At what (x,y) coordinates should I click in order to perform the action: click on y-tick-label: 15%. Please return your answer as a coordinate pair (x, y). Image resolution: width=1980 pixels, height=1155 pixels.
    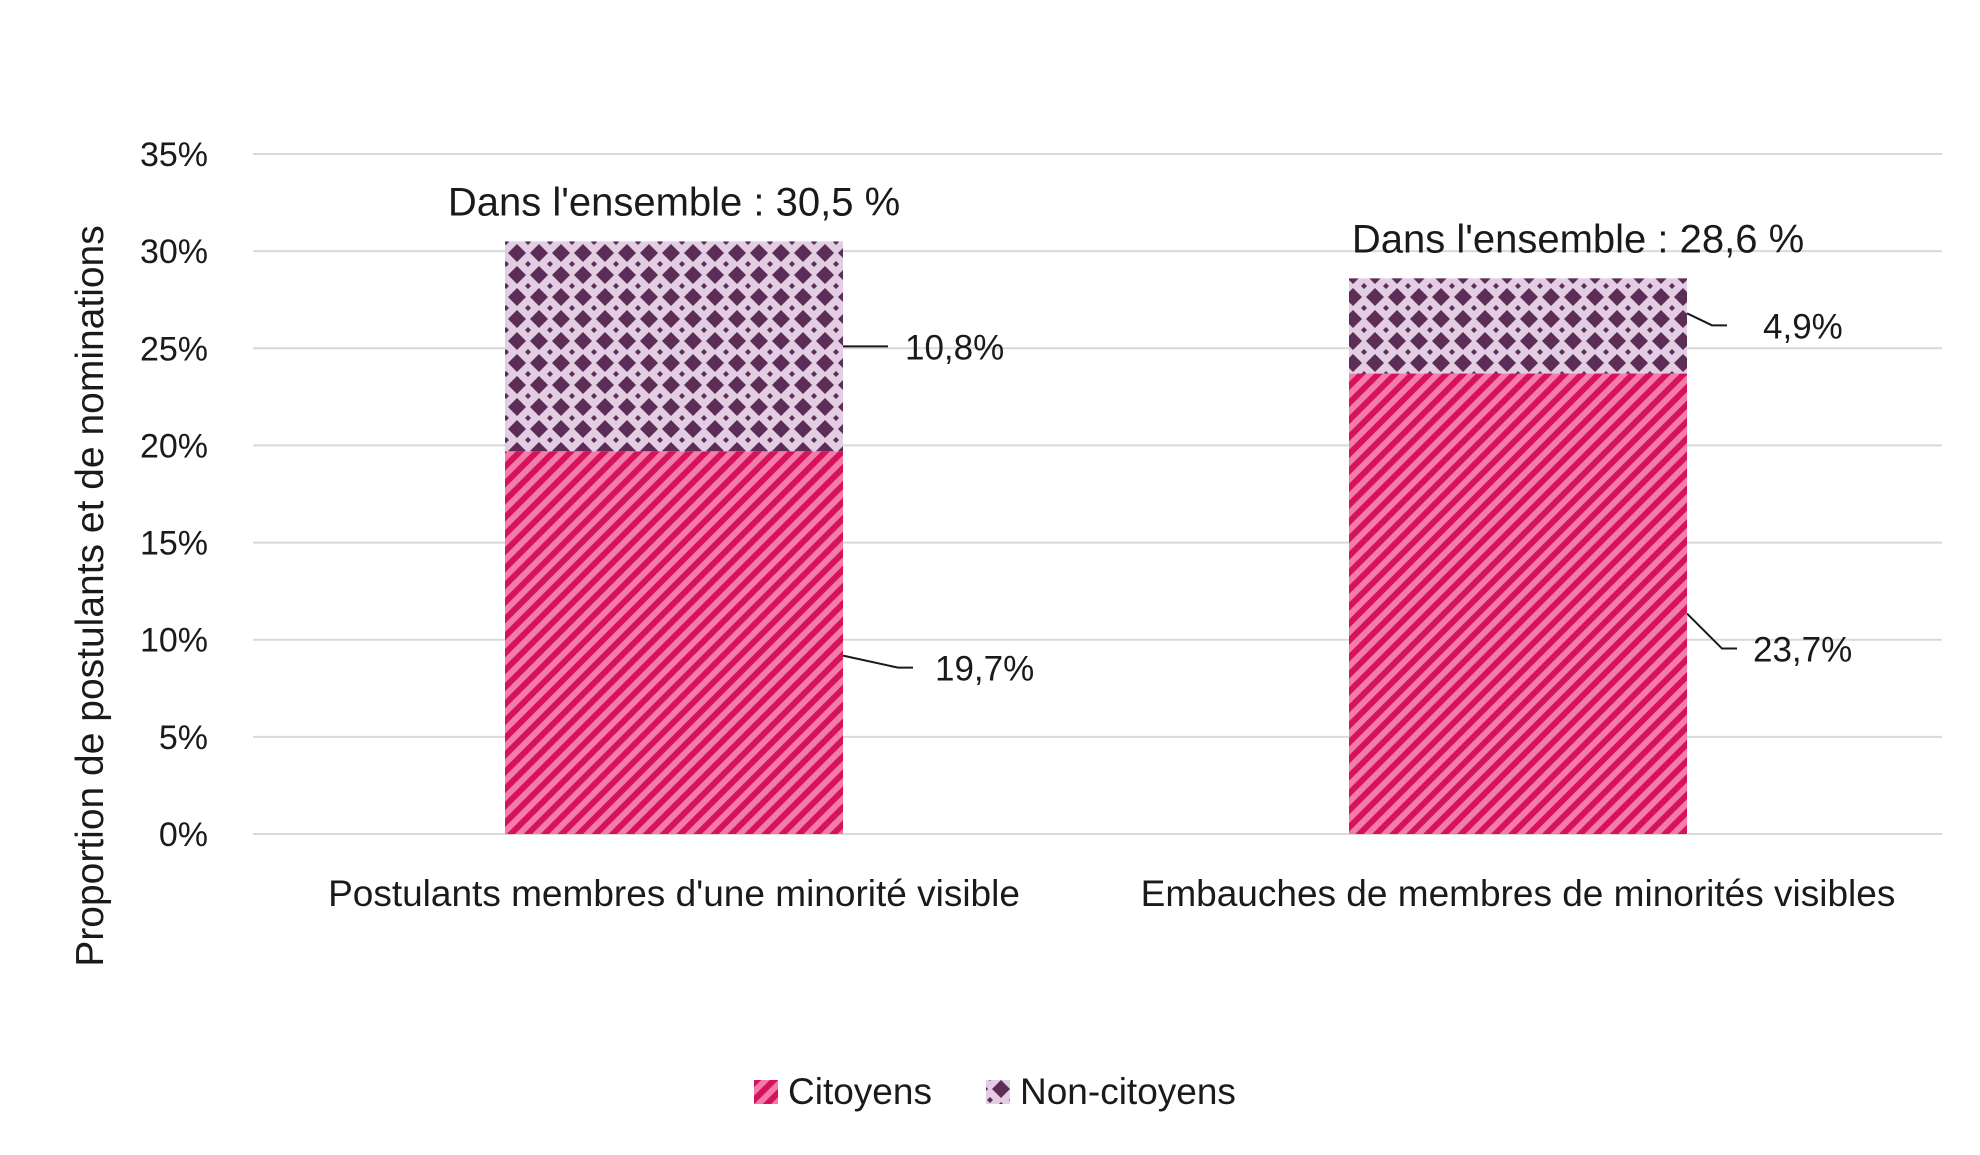
    Looking at the image, I should click on (174, 544).